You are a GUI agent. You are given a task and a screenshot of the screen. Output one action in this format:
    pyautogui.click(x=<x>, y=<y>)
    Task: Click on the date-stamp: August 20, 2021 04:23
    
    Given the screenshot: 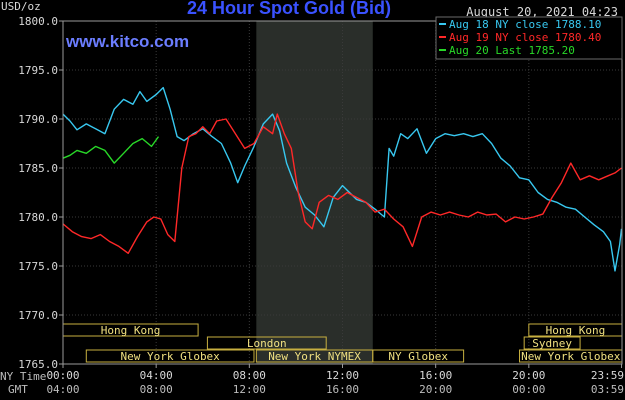 What is the action you would take?
    pyautogui.click(x=542, y=12)
    